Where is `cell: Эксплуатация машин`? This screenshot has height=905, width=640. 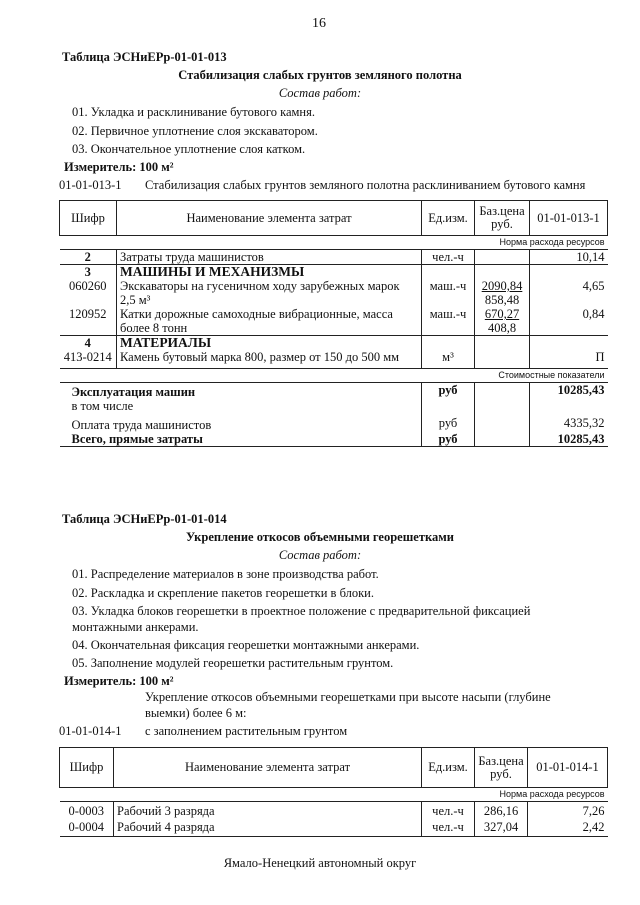 cell: Эксплуатация машин is located at coordinates (133, 392).